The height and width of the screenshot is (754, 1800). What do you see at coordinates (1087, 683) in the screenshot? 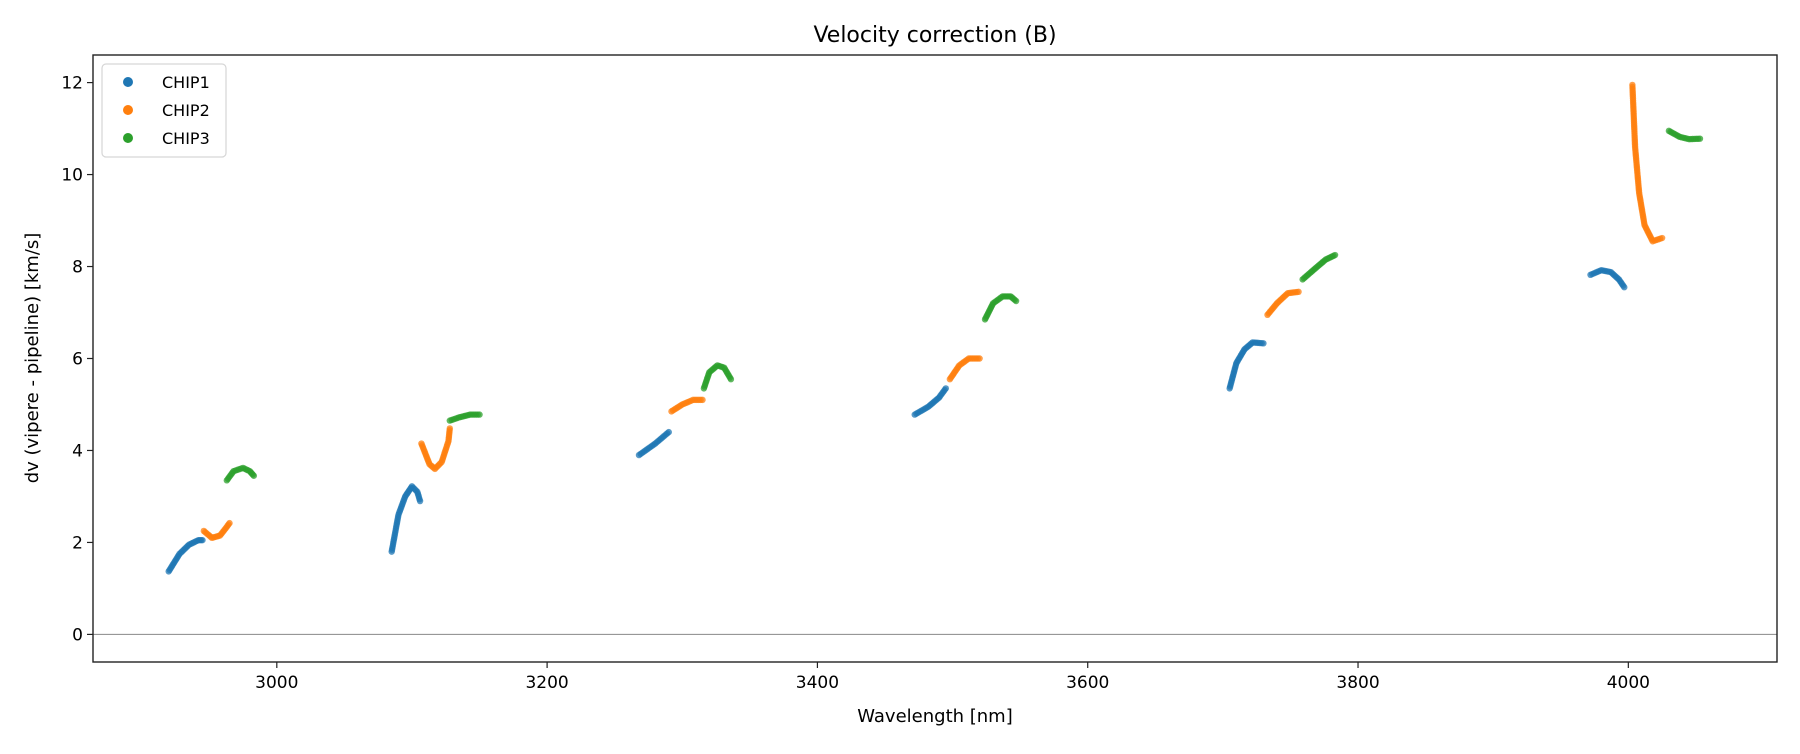
I see `x-tick-label: 3600` at bounding box center [1087, 683].